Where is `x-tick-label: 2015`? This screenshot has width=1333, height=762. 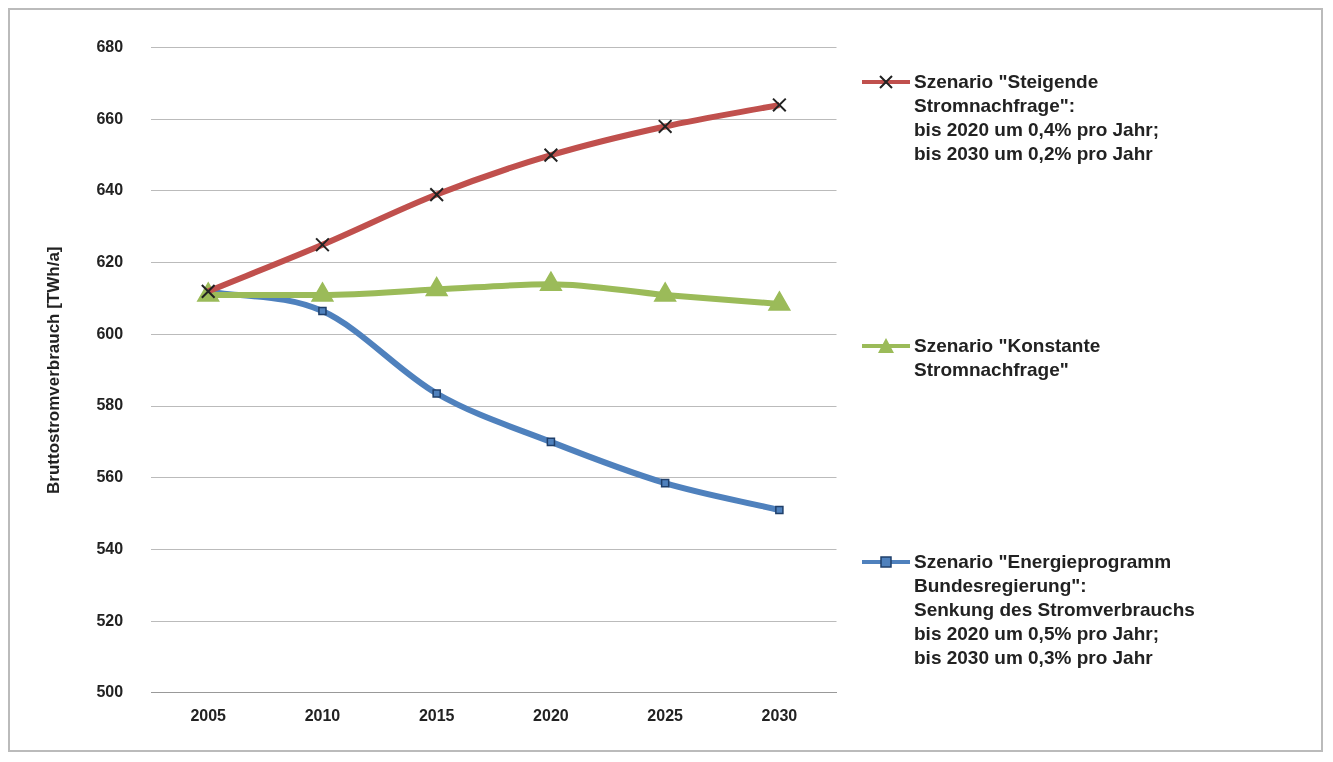
x-tick-label: 2015 is located at coordinates (436, 715).